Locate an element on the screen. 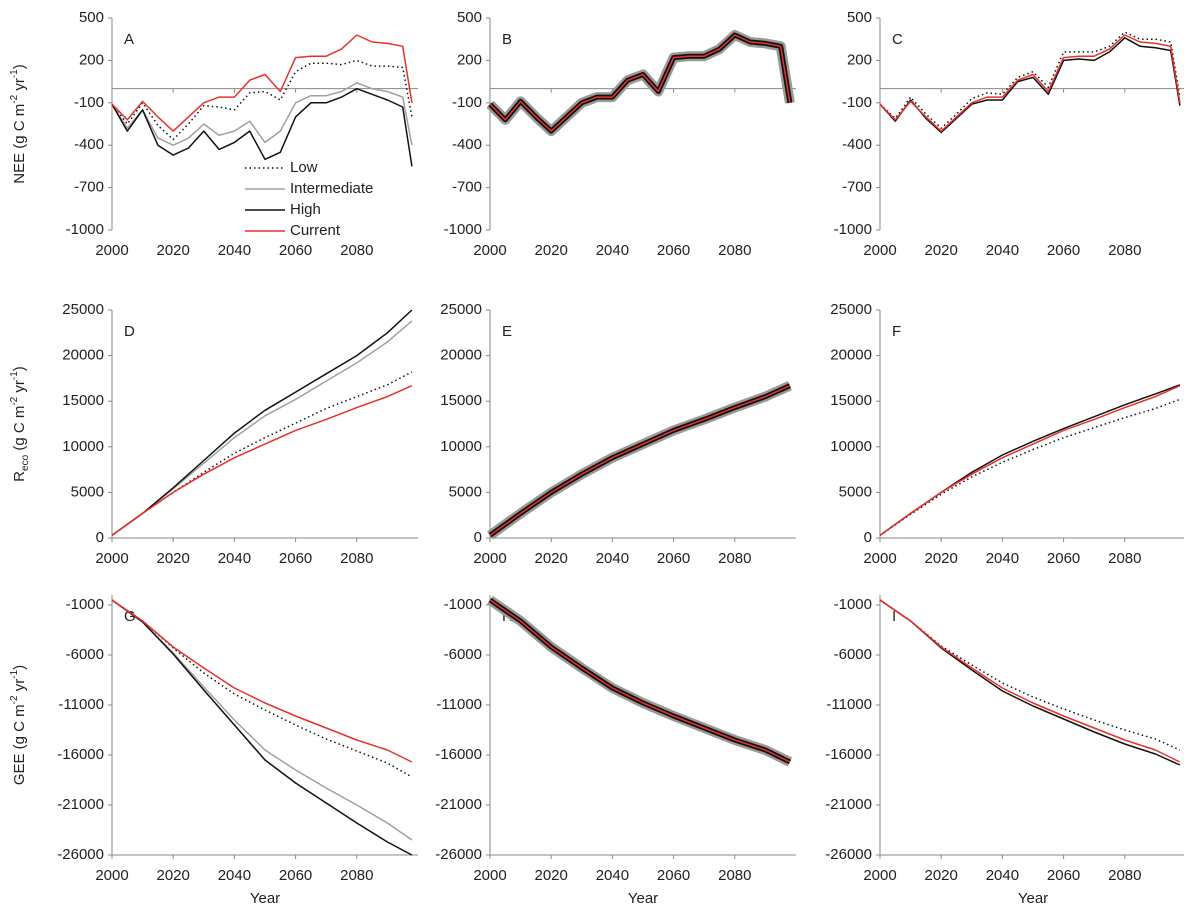  y-axis-label-part: R is located at coordinates (19, 476).